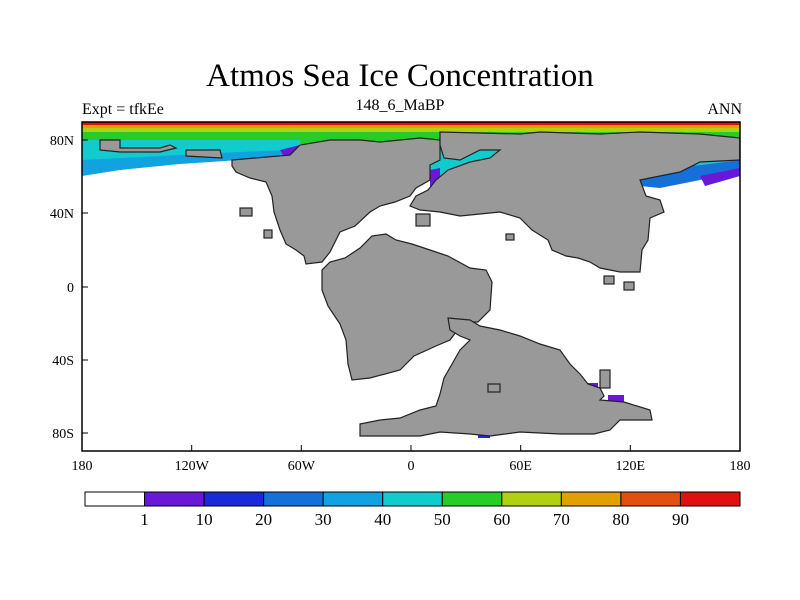  What do you see at coordinates (63, 434) in the screenshot?
I see `y-tick-label: 80S` at bounding box center [63, 434].